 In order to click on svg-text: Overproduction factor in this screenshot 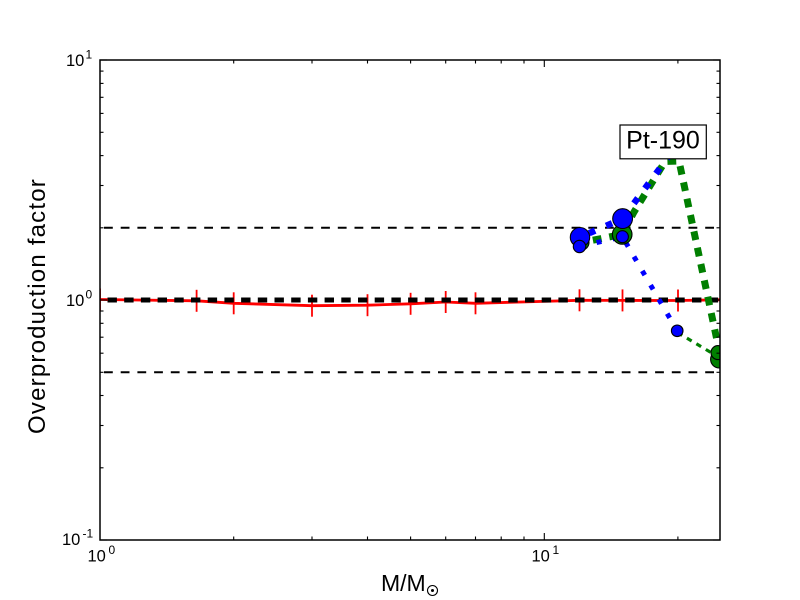, I will do `click(37, 306)`.